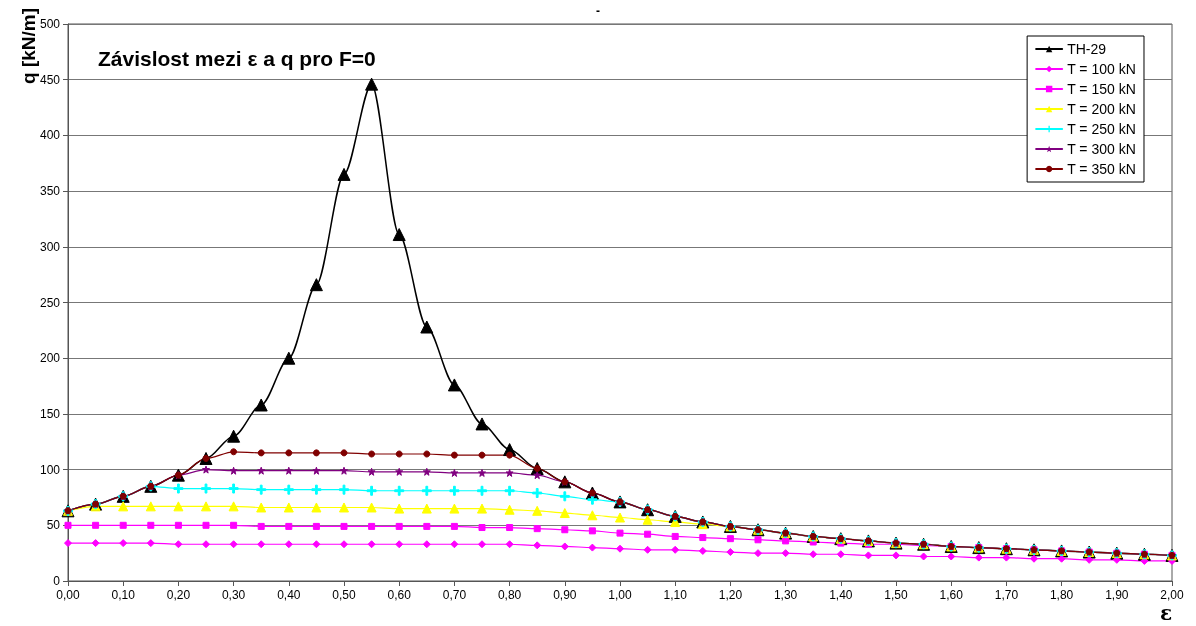 This screenshot has width=1196, height=626. What do you see at coordinates (1101, 129) in the screenshot?
I see `legend-label: T = 250 kN` at bounding box center [1101, 129].